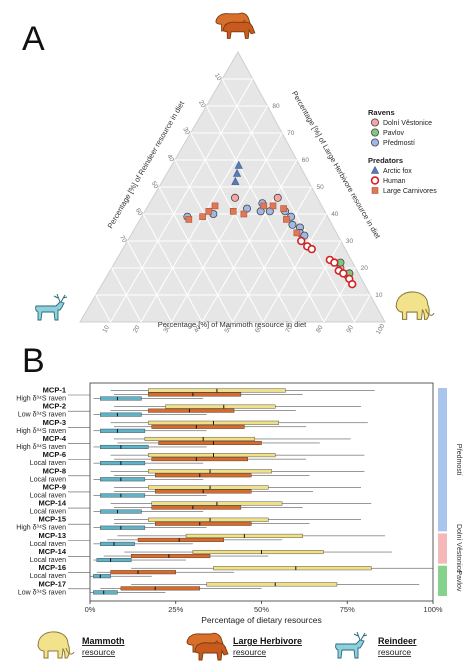 The width and height of the screenshot is (474, 669). I want to click on x-tick-label: 100%, so click(433, 609).